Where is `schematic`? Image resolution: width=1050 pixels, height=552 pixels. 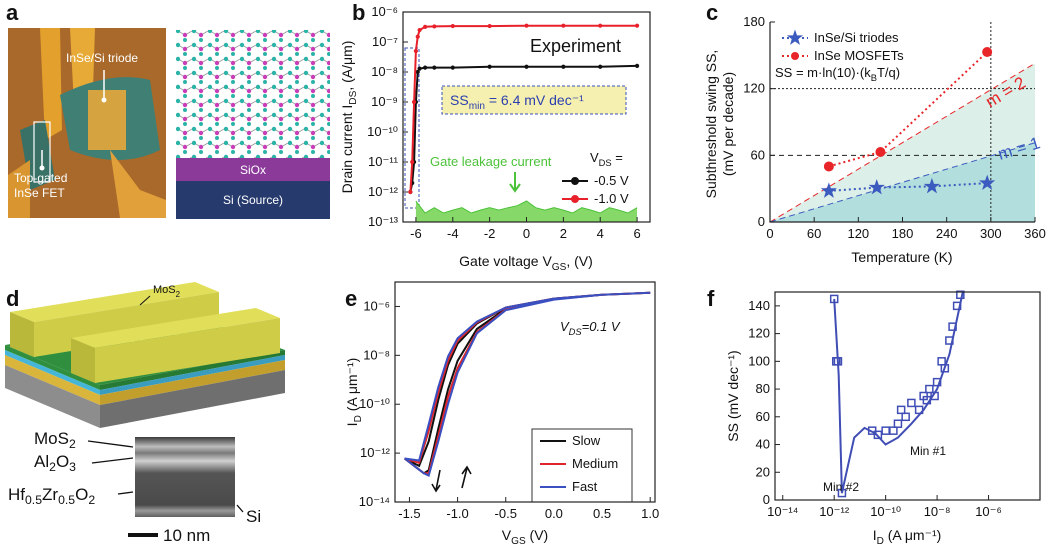 schematic is located at coordinates (253, 124).